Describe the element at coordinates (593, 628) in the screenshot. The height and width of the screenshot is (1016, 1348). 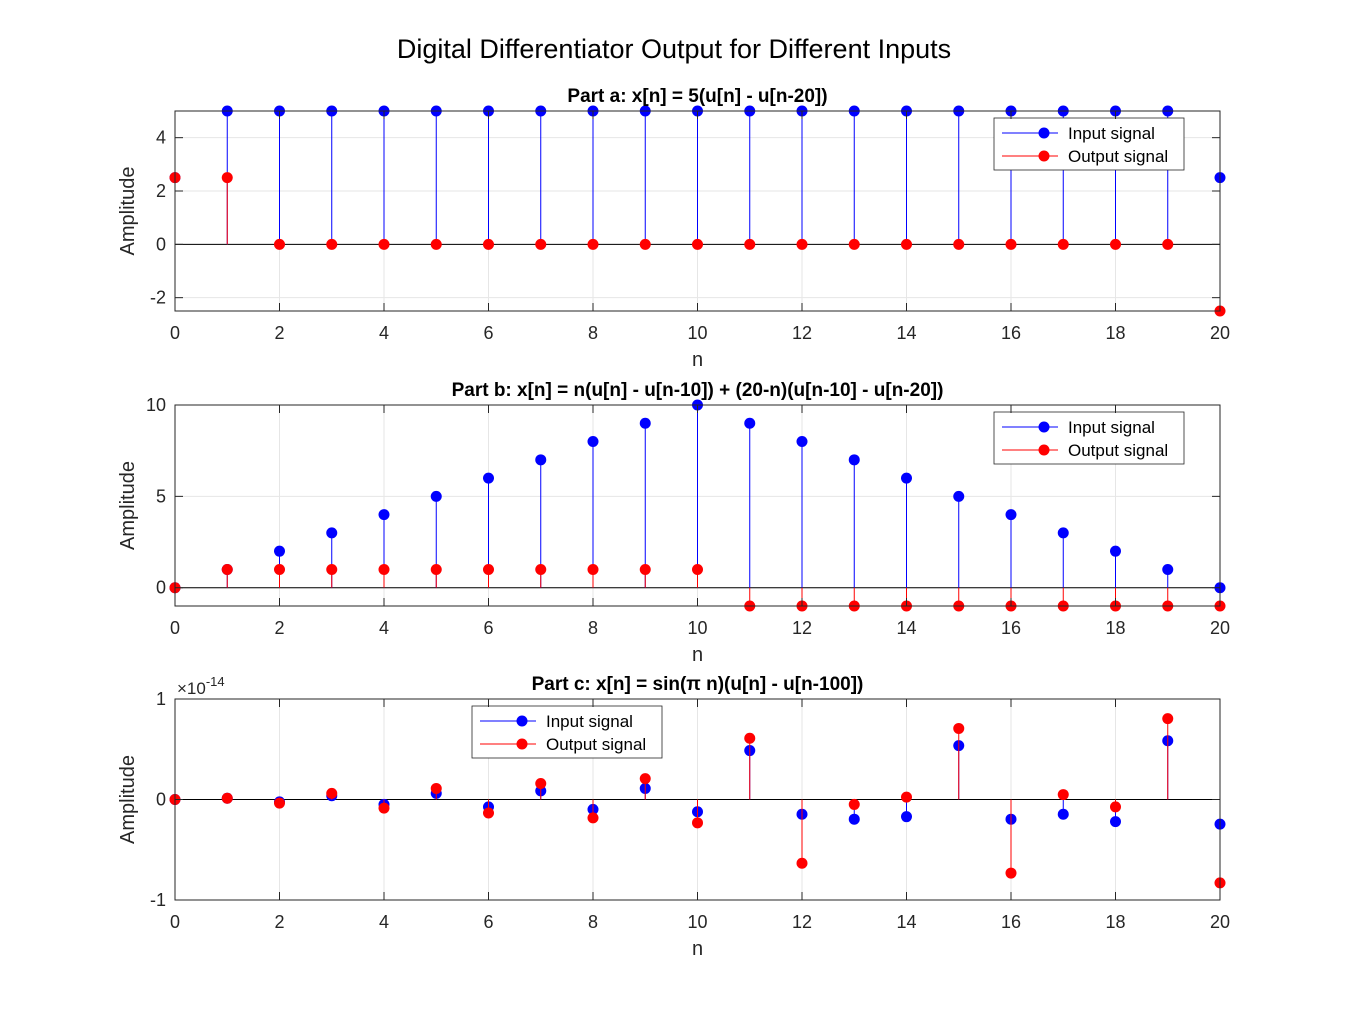
I see `x-tick-label: 8` at that location.